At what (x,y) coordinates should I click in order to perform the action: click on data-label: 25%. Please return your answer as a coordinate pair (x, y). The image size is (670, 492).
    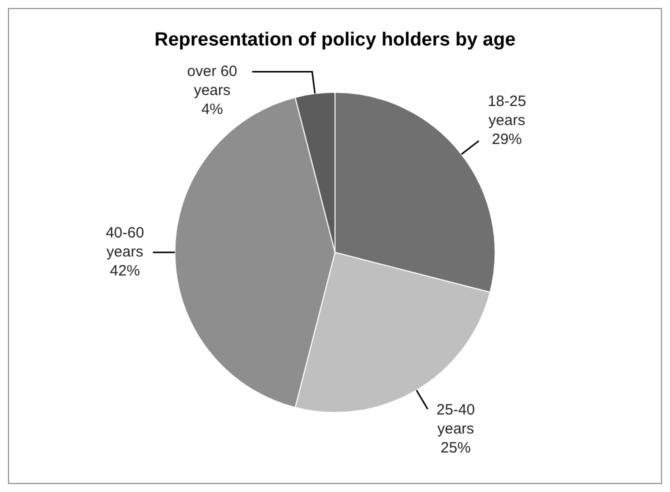
    Looking at the image, I should click on (455, 447).